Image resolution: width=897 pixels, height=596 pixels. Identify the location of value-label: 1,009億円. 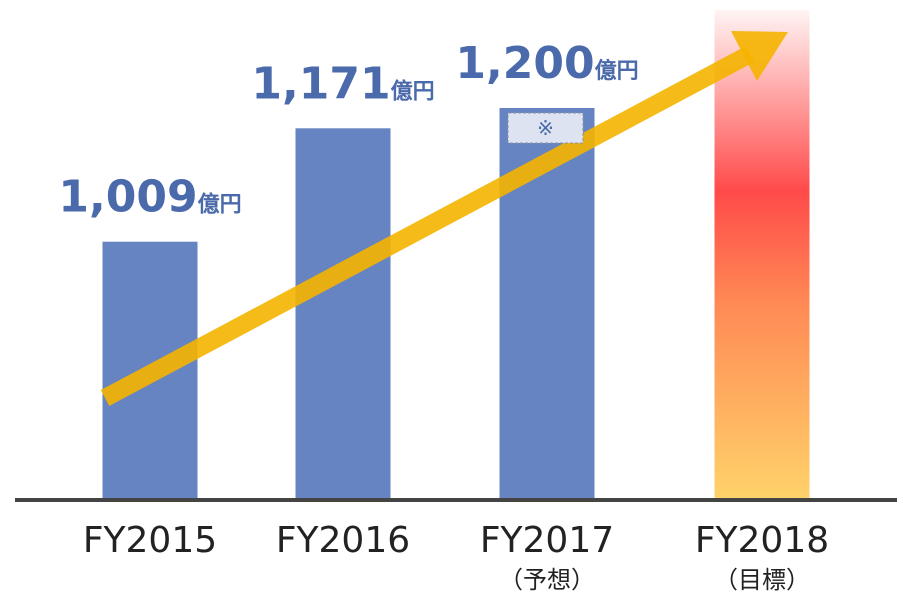
(149, 197).